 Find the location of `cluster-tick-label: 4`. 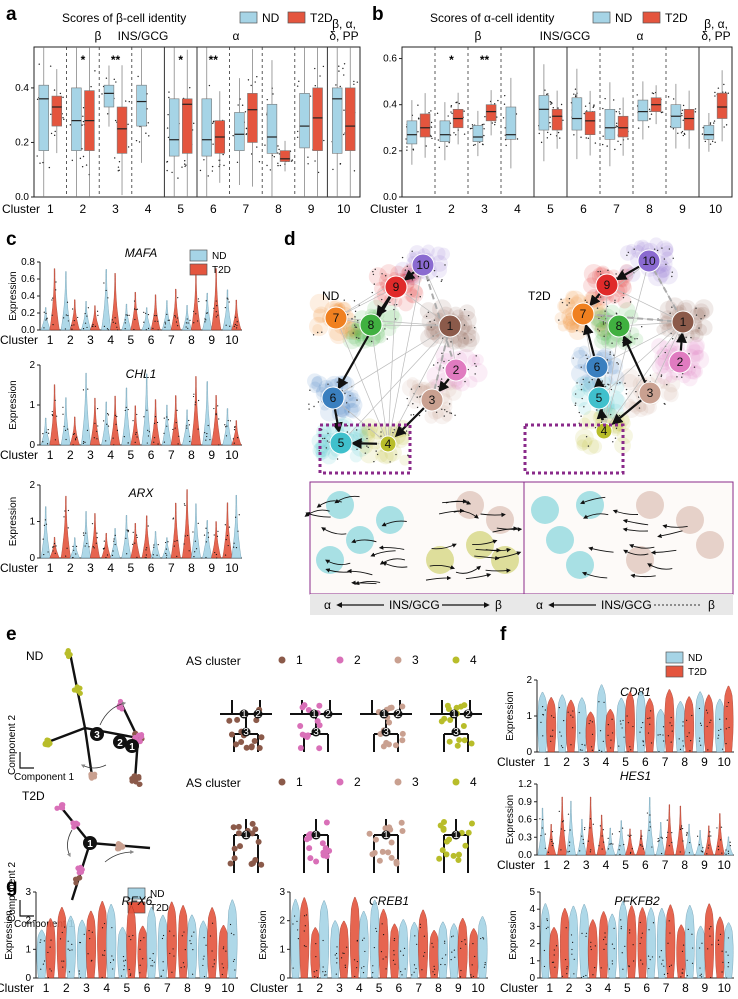

cluster-tick-label: 4 is located at coordinates (606, 762).